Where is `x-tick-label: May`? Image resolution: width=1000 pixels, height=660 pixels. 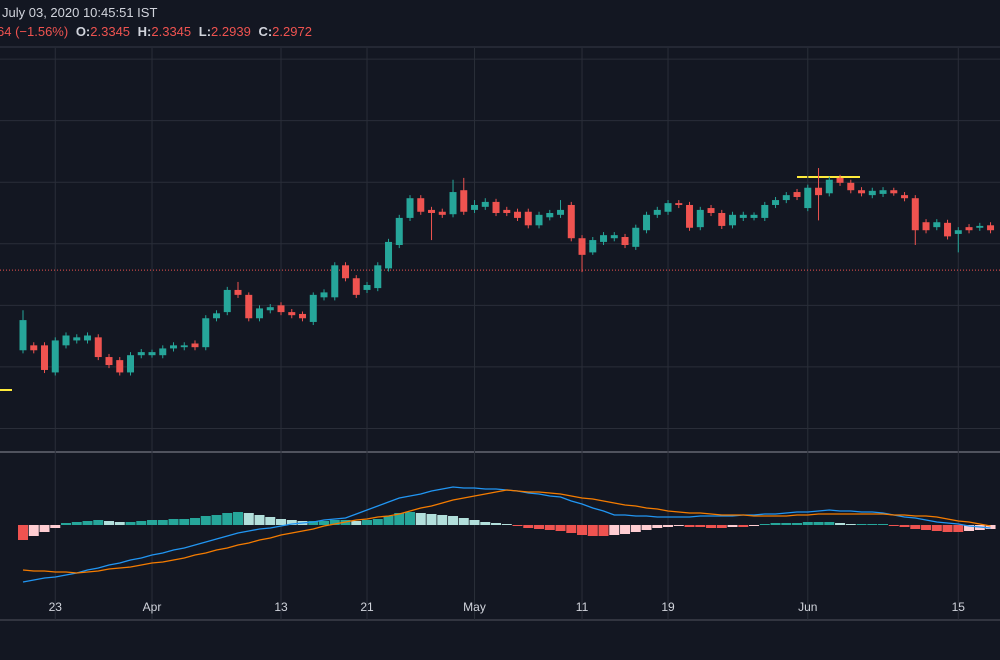
x-tick-label: May is located at coordinates (474, 607).